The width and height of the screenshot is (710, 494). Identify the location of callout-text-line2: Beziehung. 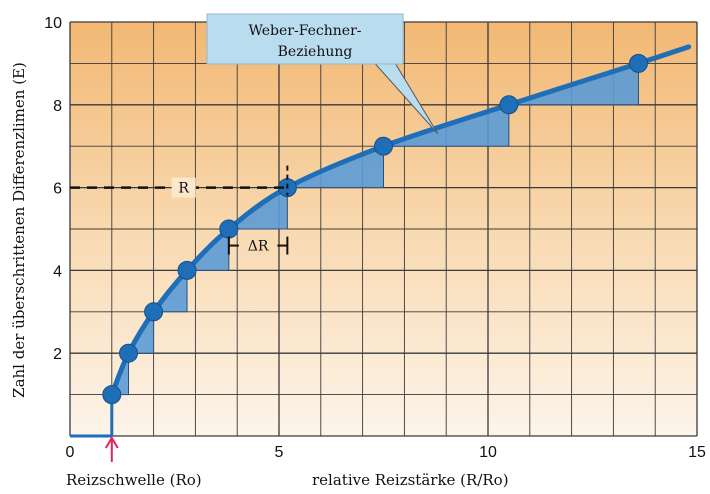
(315, 52).